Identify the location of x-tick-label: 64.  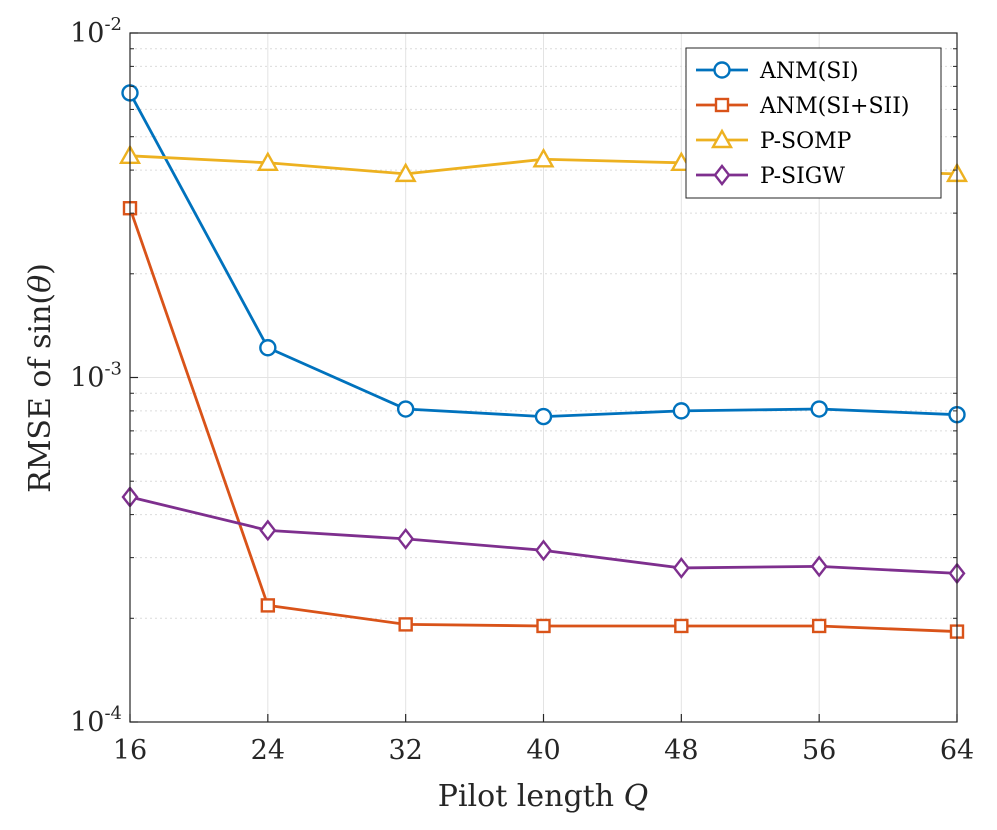
(957, 750).